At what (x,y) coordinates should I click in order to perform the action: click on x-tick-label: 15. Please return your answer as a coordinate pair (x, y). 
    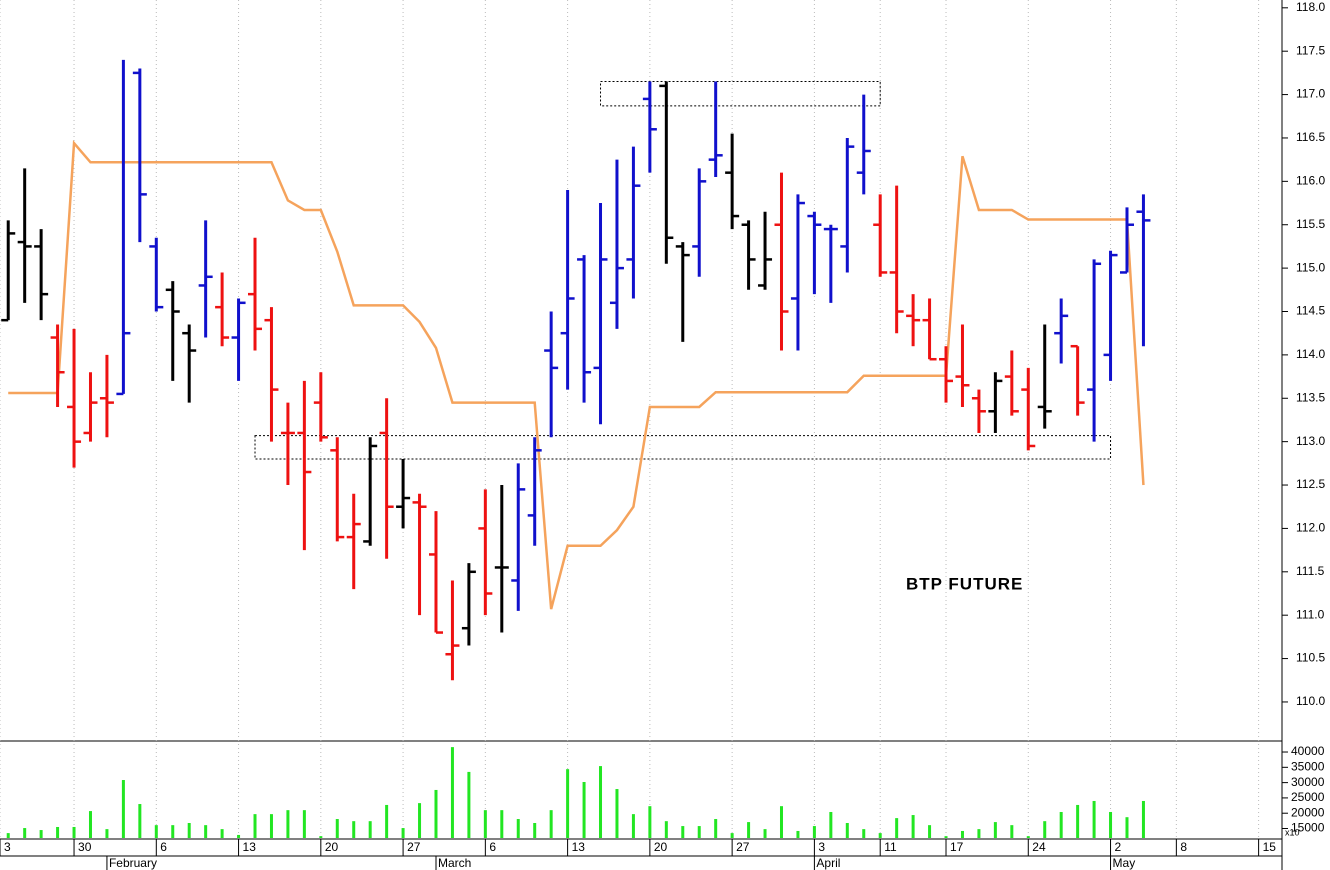
    Looking at the image, I should click on (1270, 847).